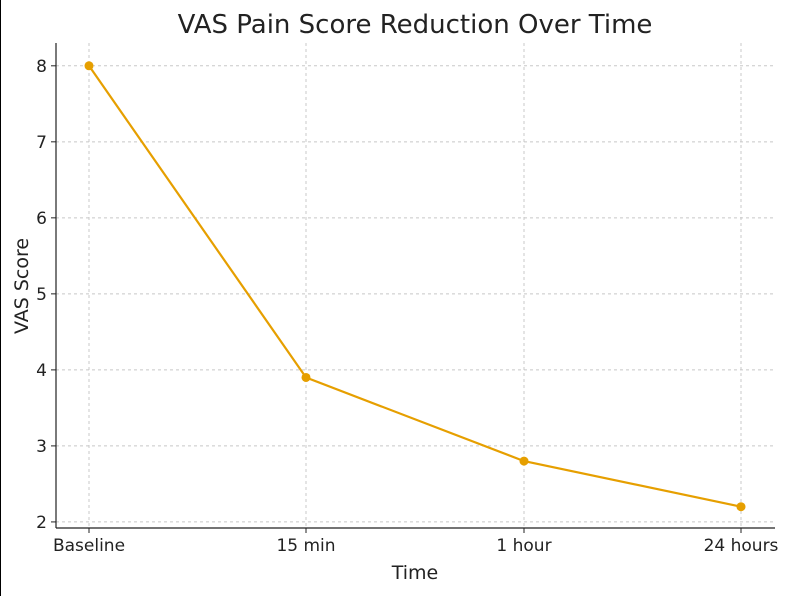 Image resolution: width=796 pixels, height=596 pixels. I want to click on x-tick-label: 24 hours, so click(741, 546).